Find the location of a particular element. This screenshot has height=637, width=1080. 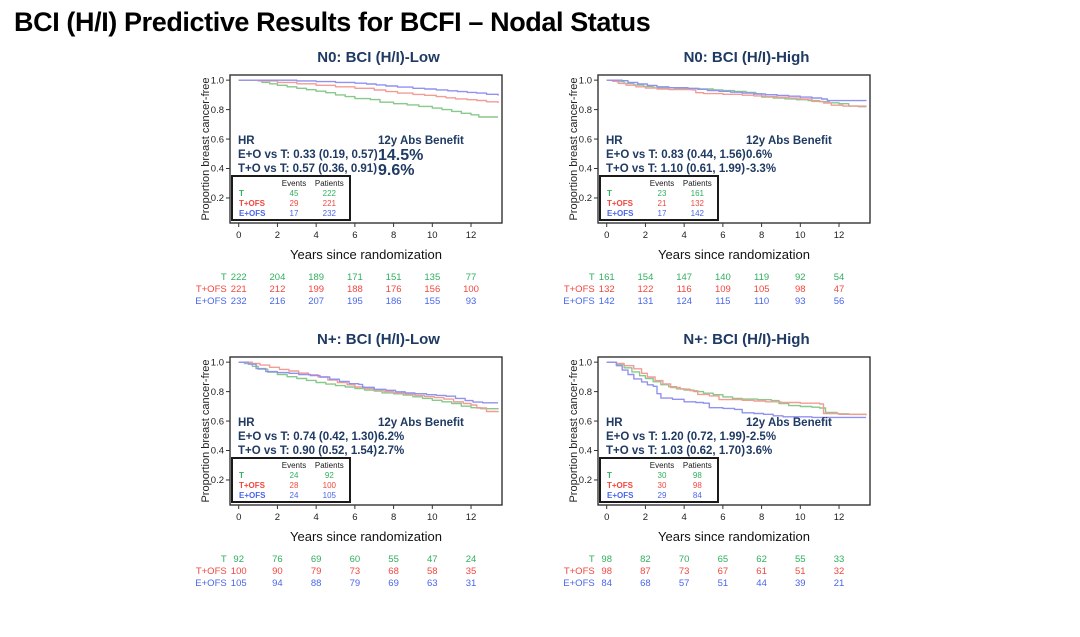

at-risk-row-label: E+OFS is located at coordinates (210, 301).